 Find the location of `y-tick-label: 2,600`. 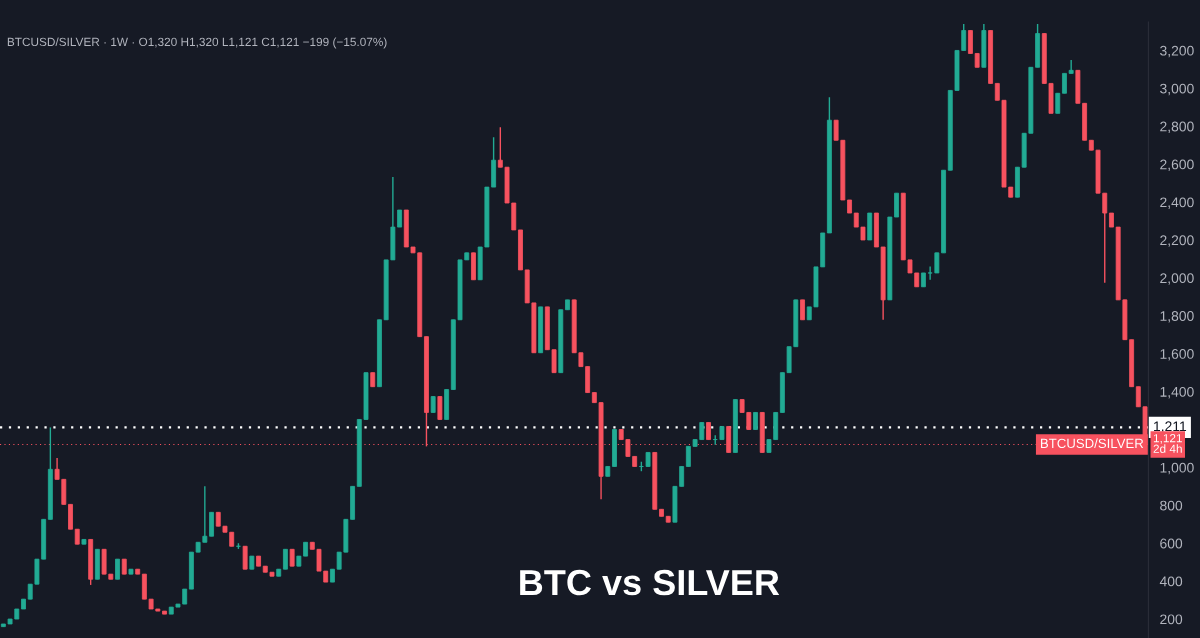

y-tick-label: 2,600 is located at coordinates (1177, 165).